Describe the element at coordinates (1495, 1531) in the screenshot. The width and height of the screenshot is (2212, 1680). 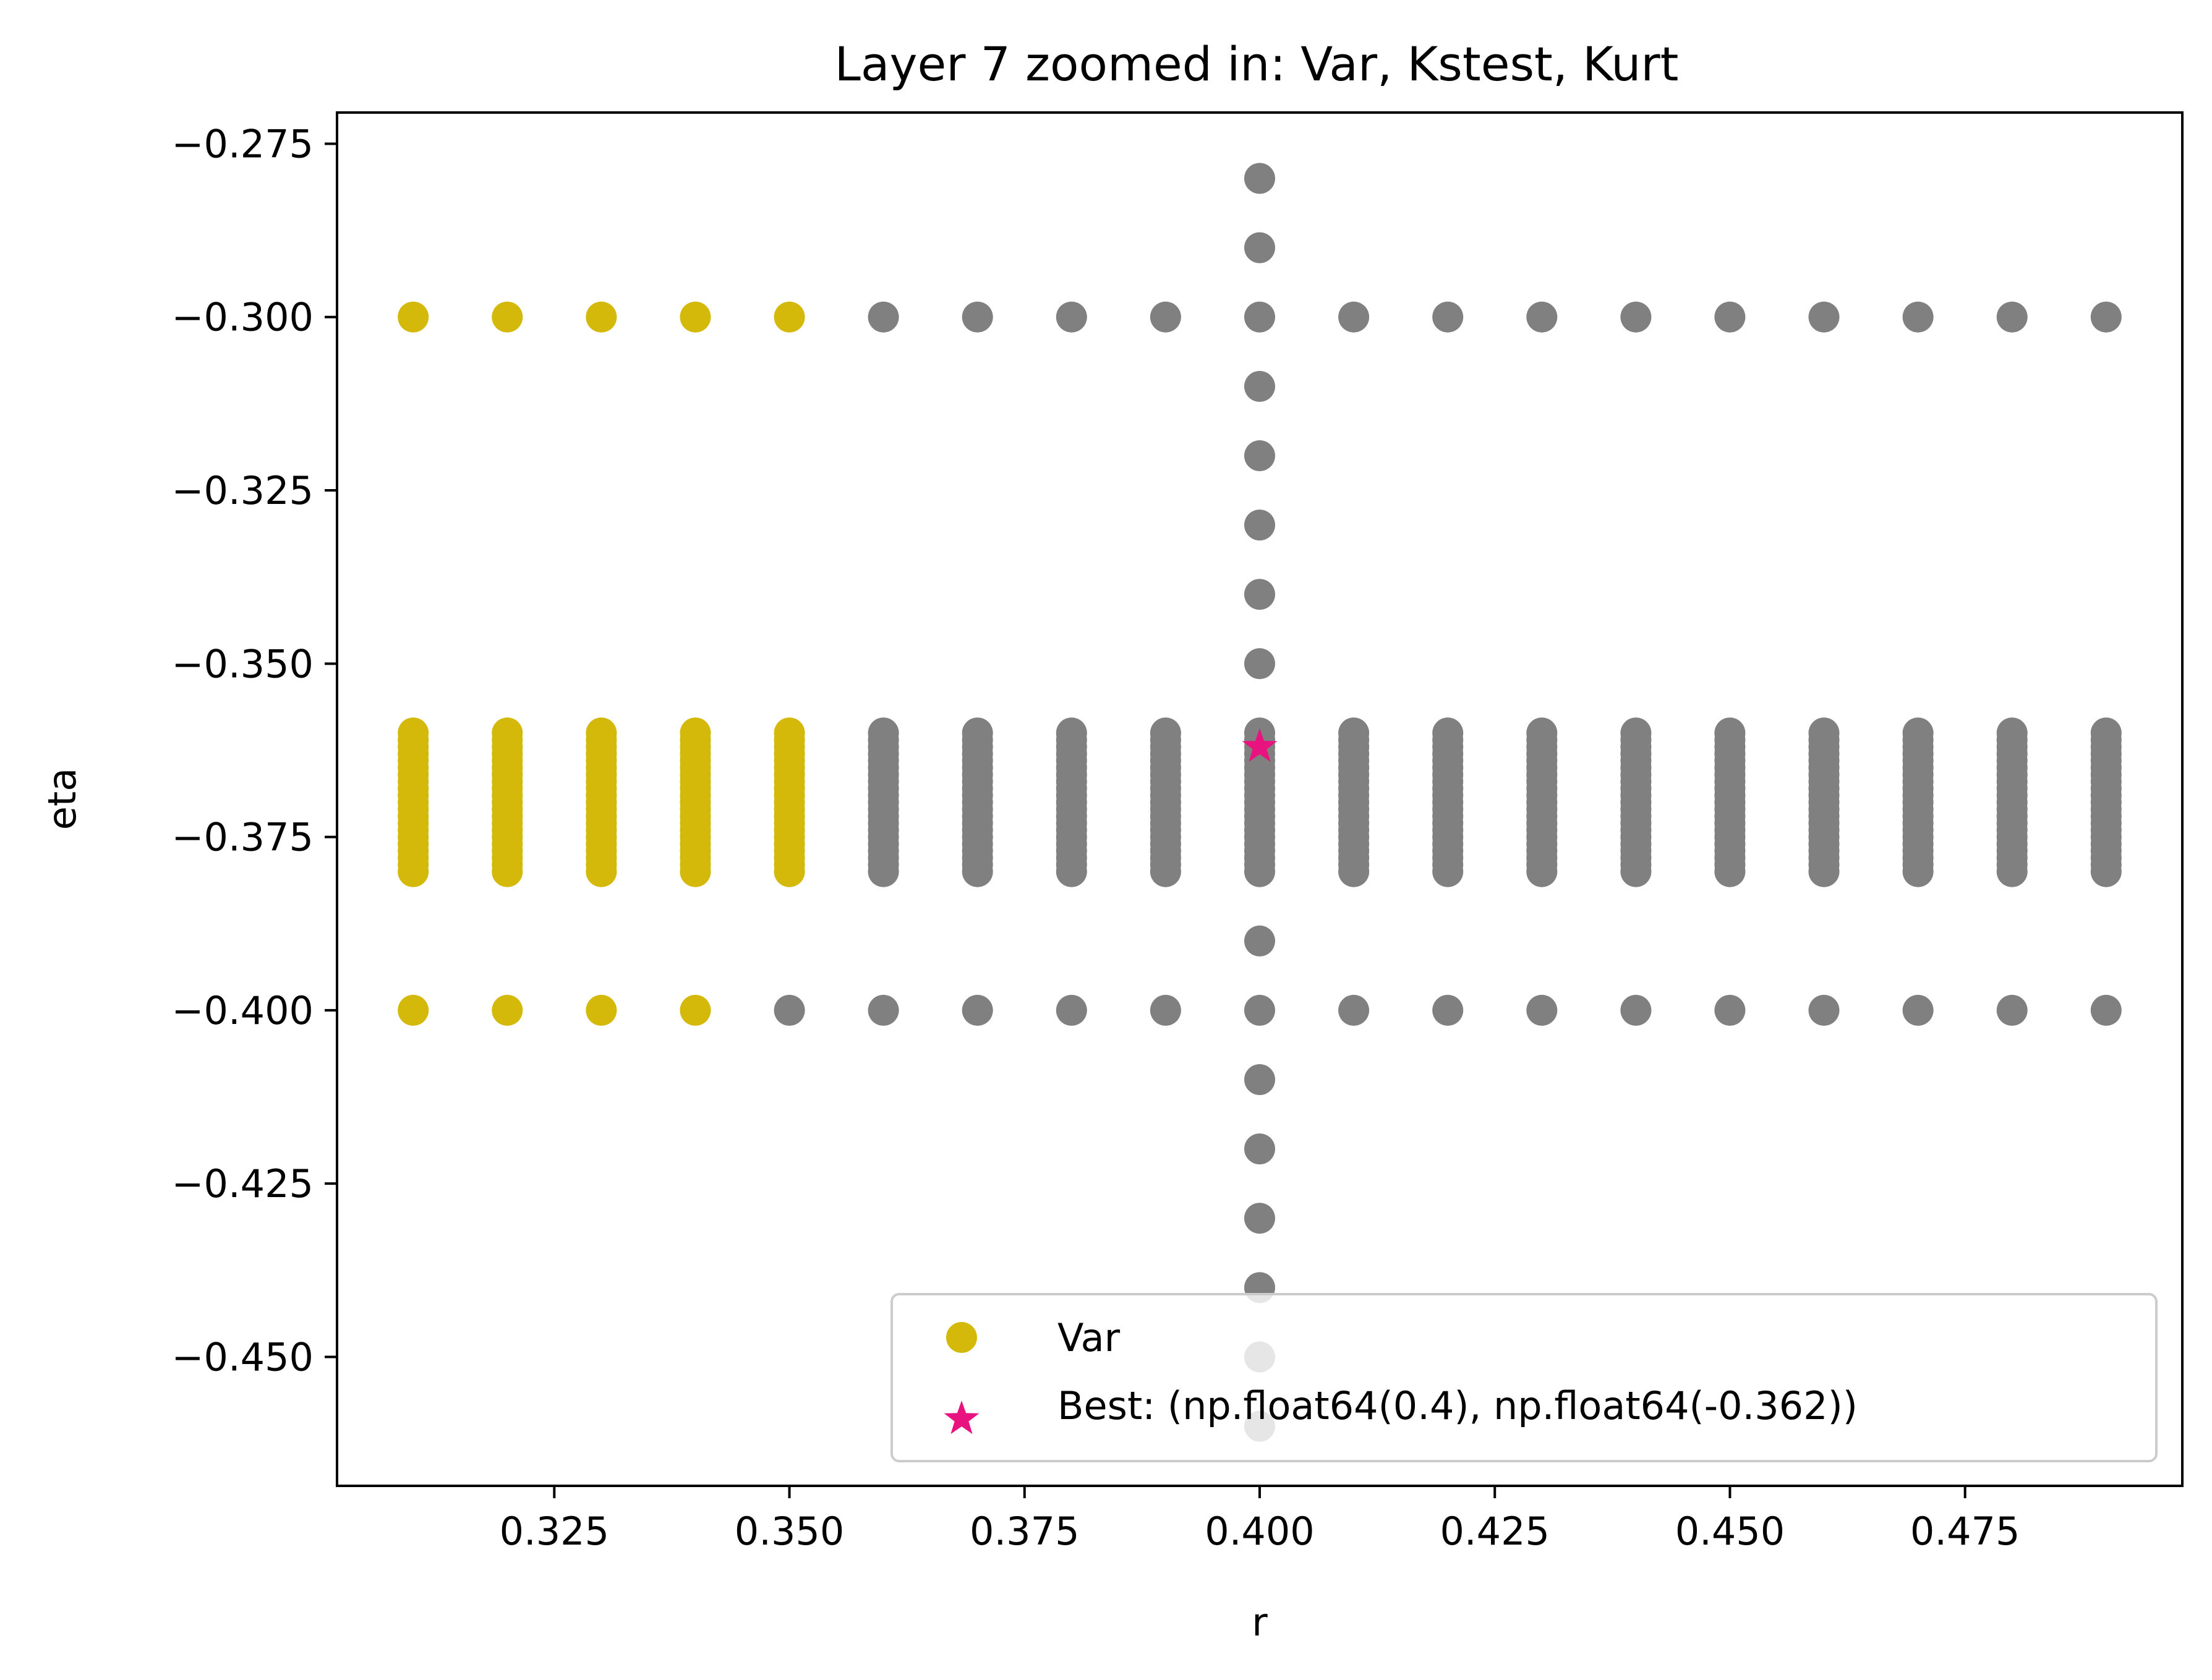
I see `x-tick-label: 0.425` at that location.